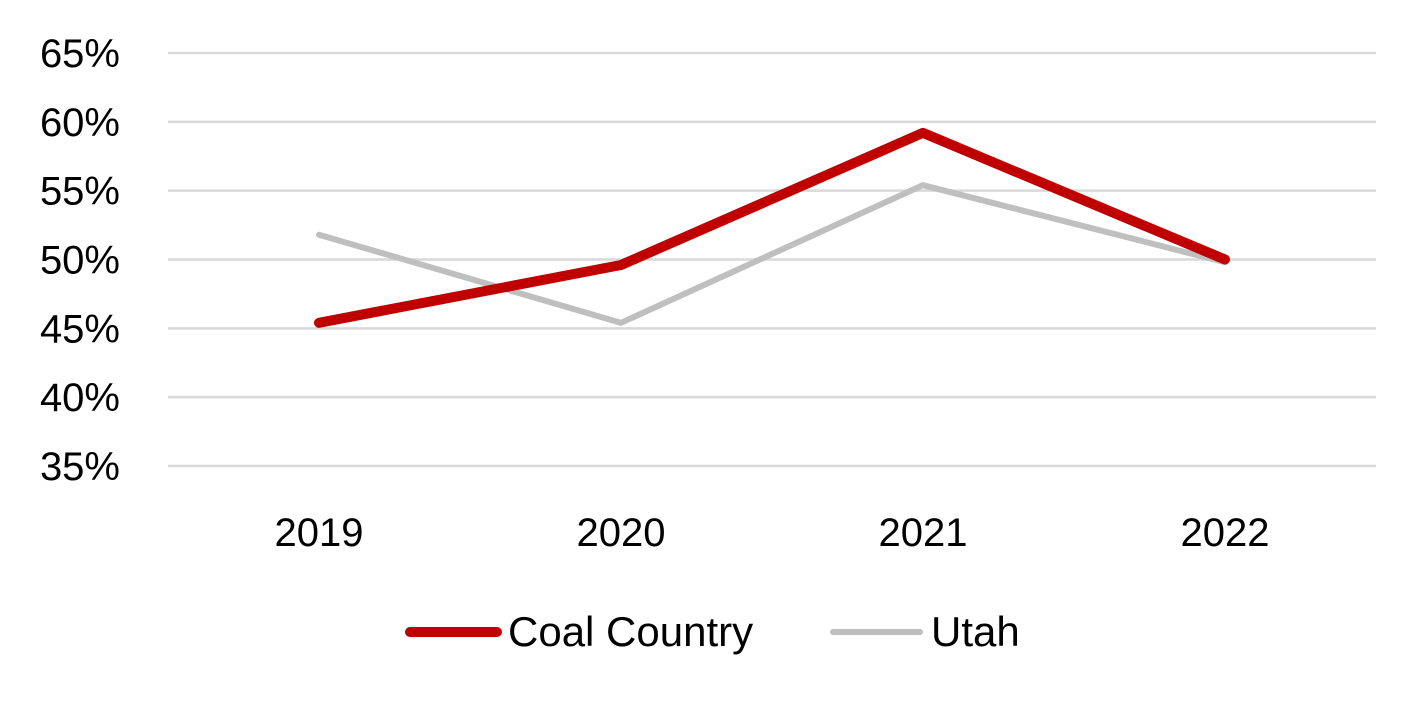 Image resolution: width=1426 pixels, height=704 pixels. I want to click on legend-label: Utah, so click(975, 631).